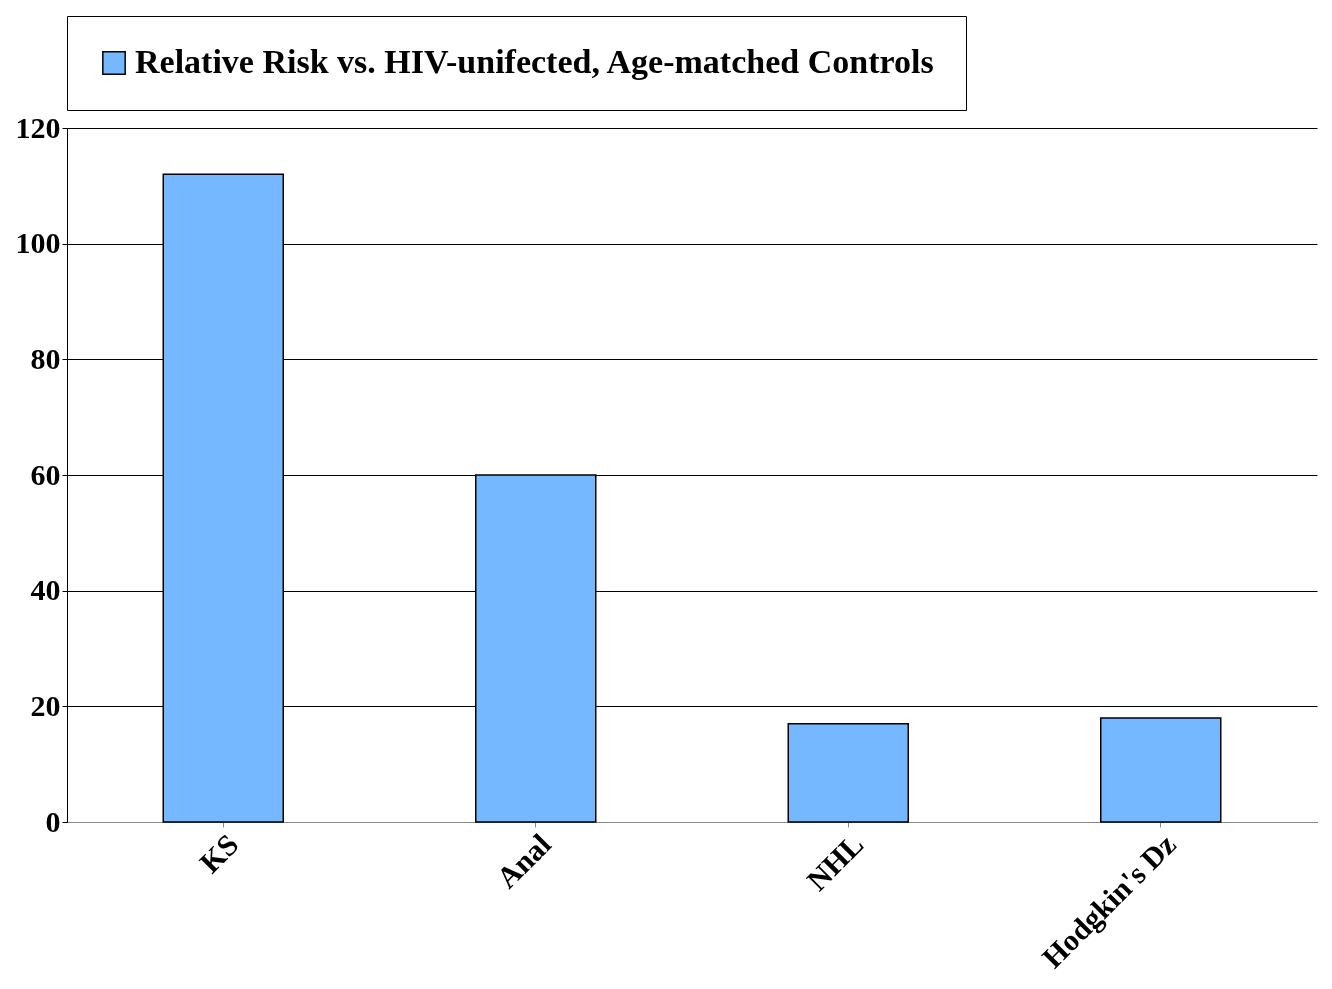 The height and width of the screenshot is (989, 1332). Describe the element at coordinates (45, 474) in the screenshot. I see `y-tick-label: 60` at that location.